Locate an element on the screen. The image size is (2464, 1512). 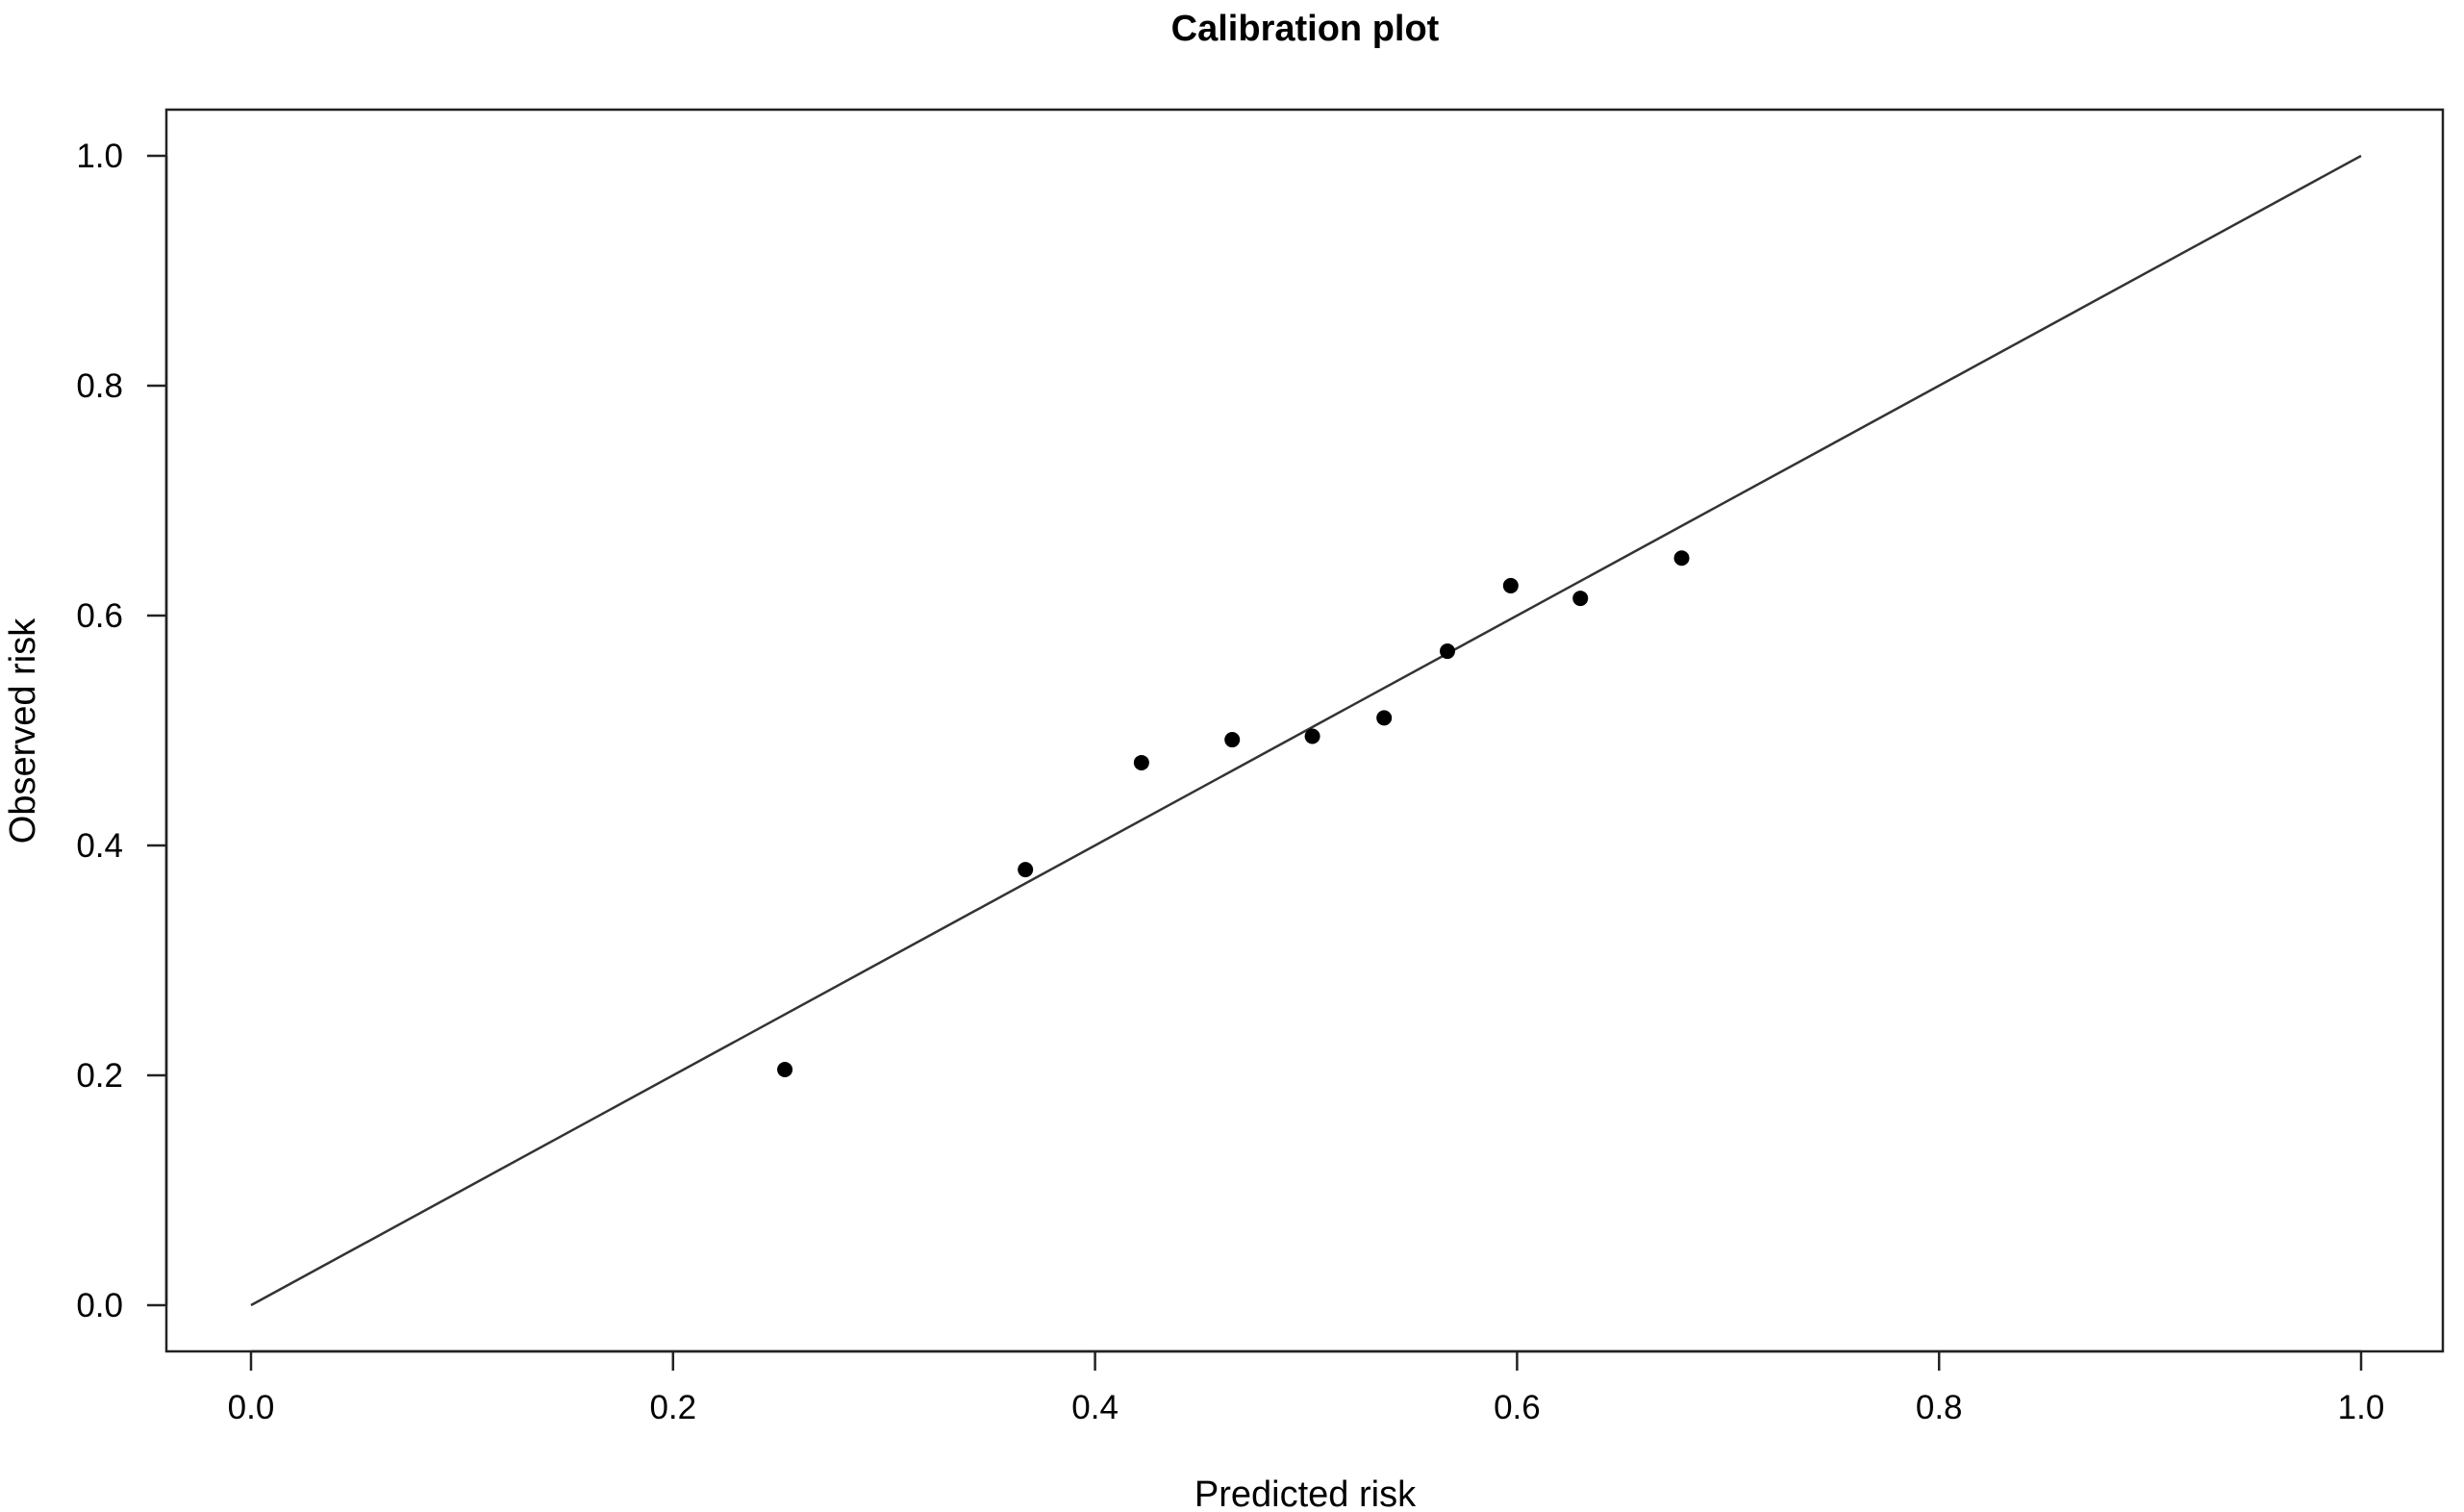
data-points is located at coordinates (1233, 814).